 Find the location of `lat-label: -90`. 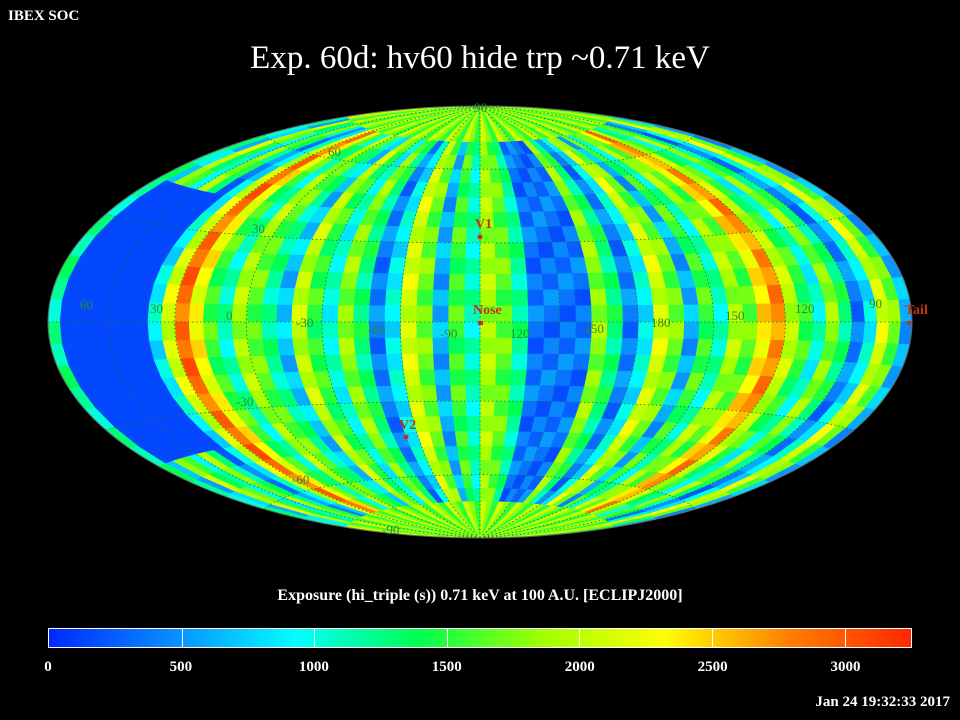

lat-label: -90 is located at coordinates (390, 529).